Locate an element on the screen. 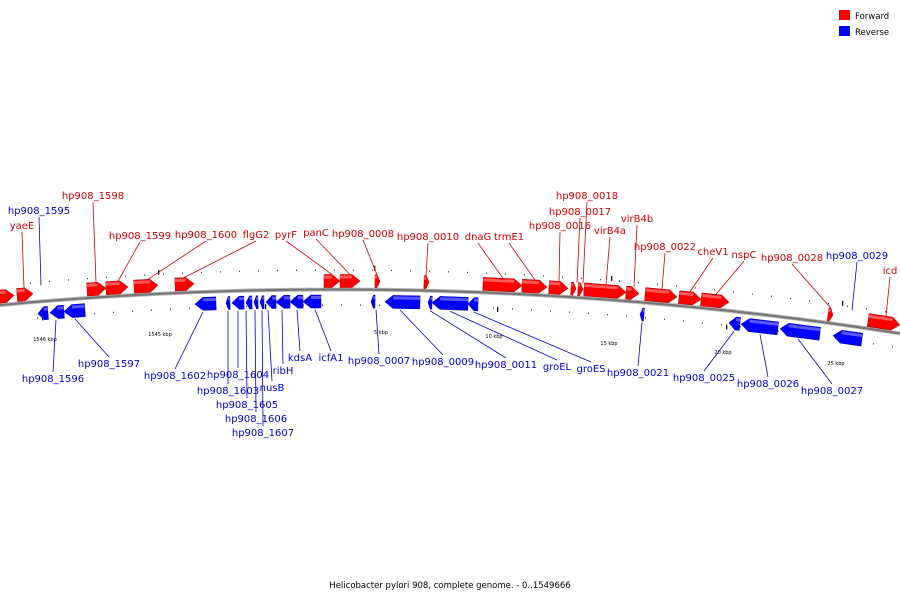 The width and height of the screenshot is (900, 600). gene-label-ribh: ribH is located at coordinates (283, 371).